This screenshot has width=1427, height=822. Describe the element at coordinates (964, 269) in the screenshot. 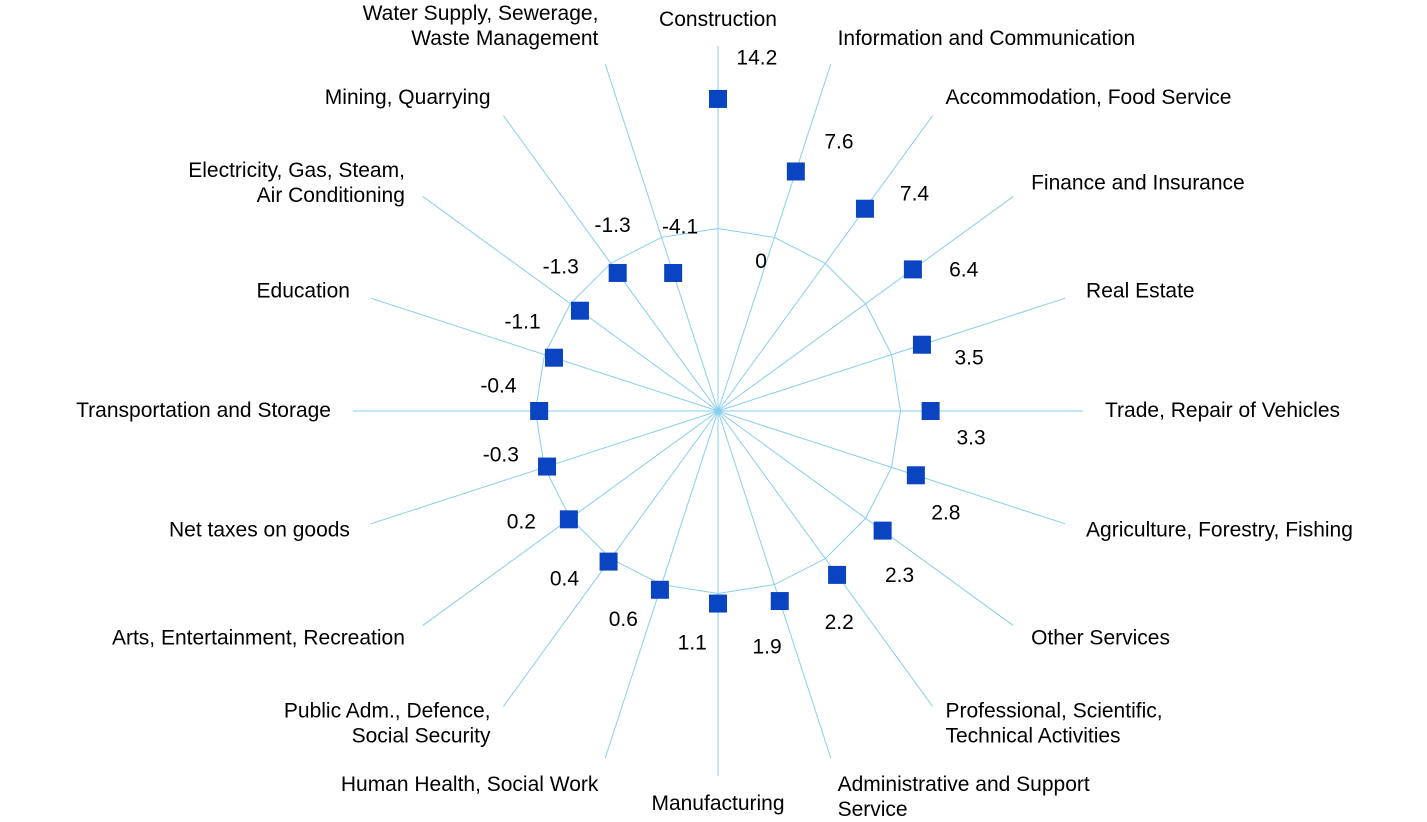

I see `value-label: 6.4` at that location.